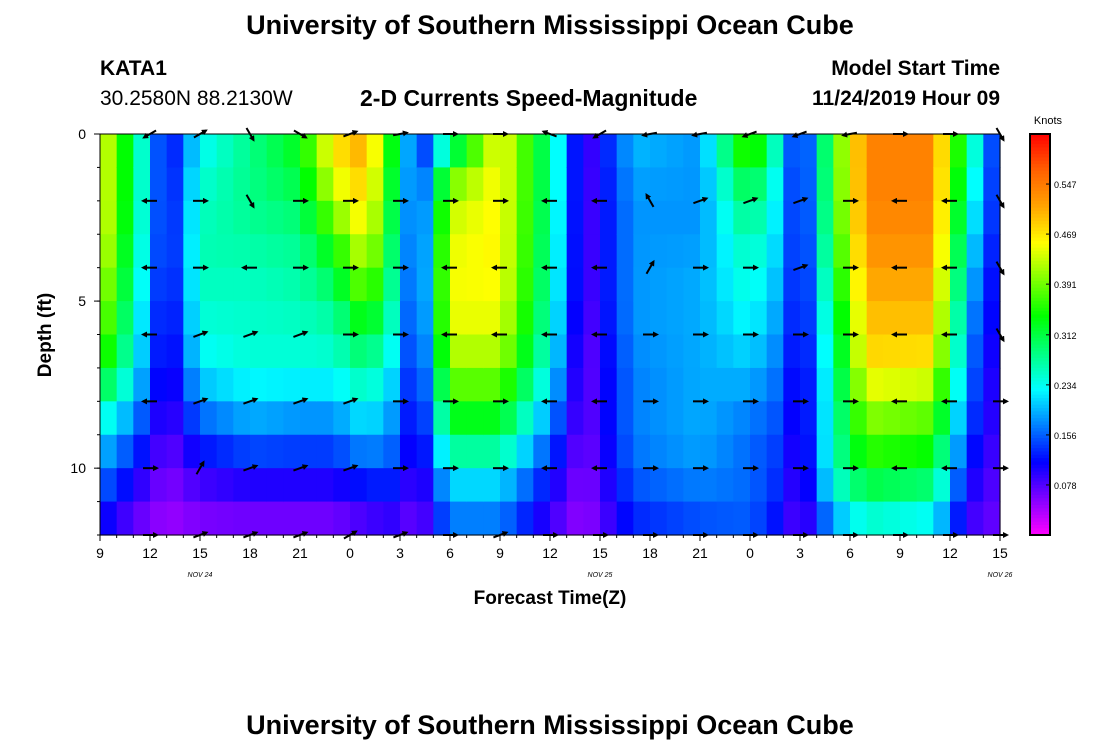 Image resolution: width=1100 pixels, height=750 pixels. I want to click on model-start-label: Model Start Time, so click(915, 68).